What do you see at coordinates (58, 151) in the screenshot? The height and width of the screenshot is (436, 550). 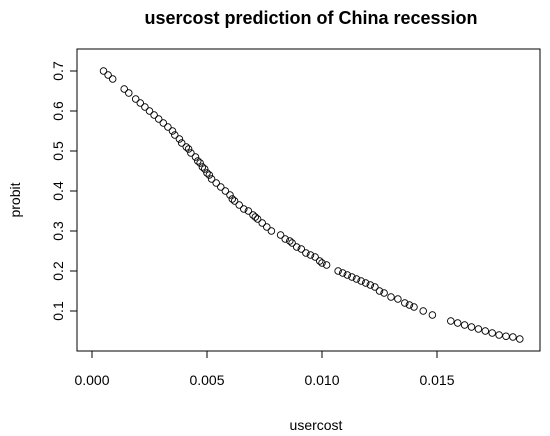 I see `y-tick-label: 0.5` at bounding box center [58, 151].